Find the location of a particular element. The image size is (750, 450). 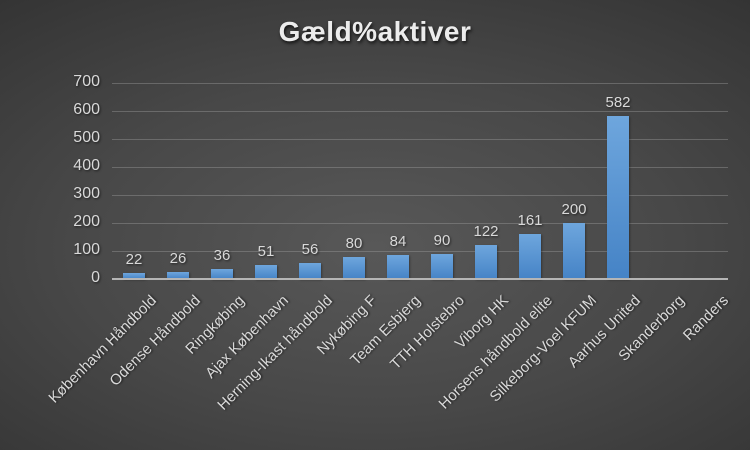

y-axis-tick-label: 0 is located at coordinates (95, 277).